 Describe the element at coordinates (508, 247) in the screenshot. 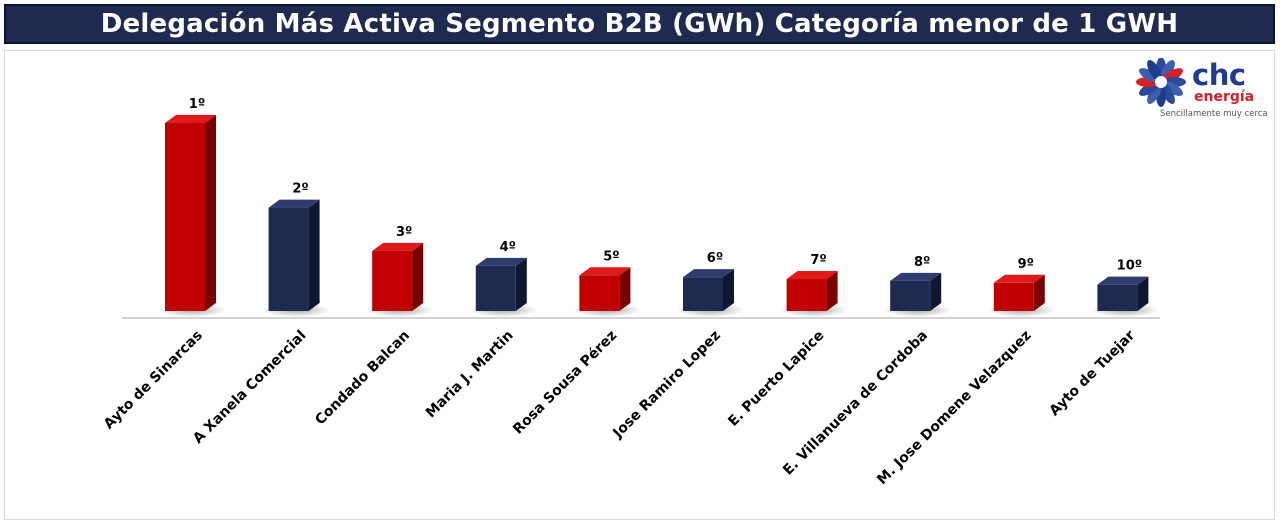

I see `rank-label: 4º` at that location.